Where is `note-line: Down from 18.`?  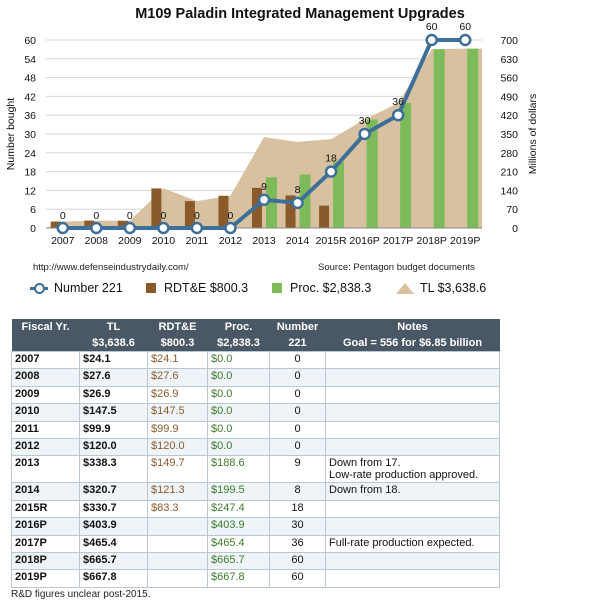
note-line: Down from 18. is located at coordinates (365, 490).